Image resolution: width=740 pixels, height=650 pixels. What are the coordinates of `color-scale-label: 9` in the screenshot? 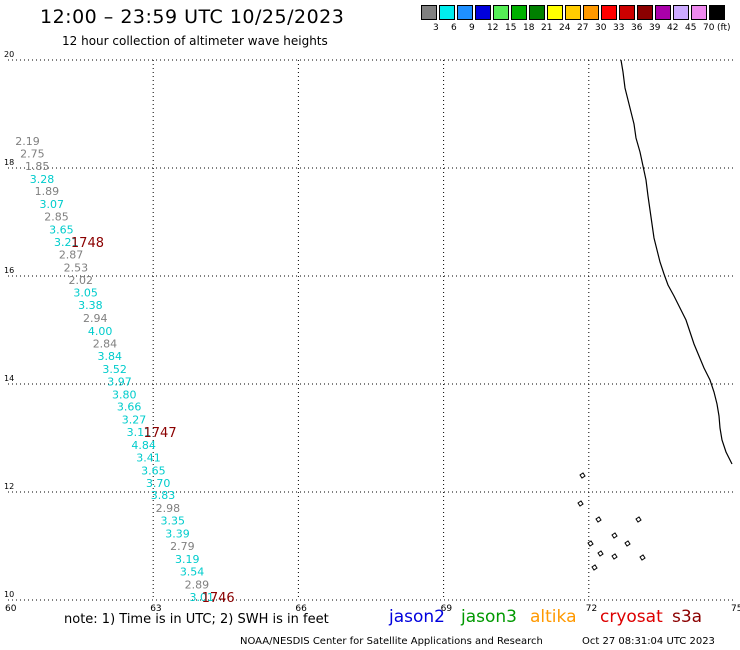 It's located at (472, 28).